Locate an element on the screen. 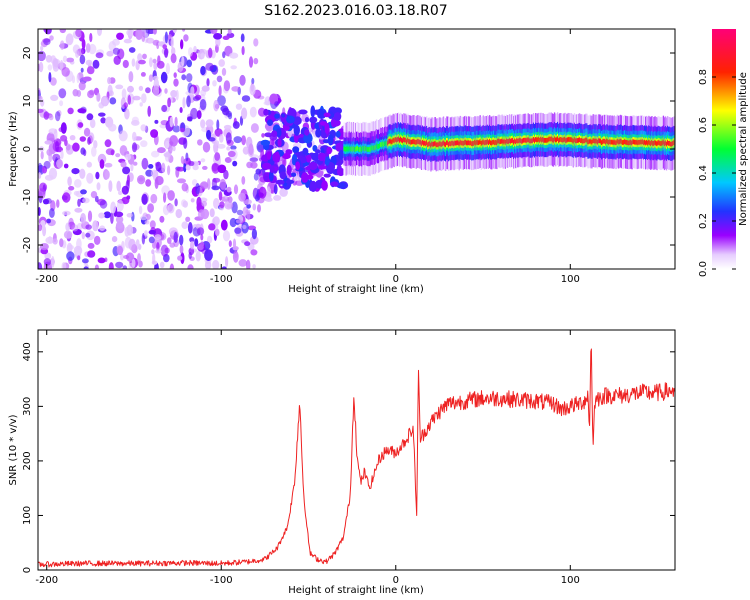 This screenshot has height=600, width=750. snr-y-label: SNR (10 * v/v) is located at coordinates (13, 449).